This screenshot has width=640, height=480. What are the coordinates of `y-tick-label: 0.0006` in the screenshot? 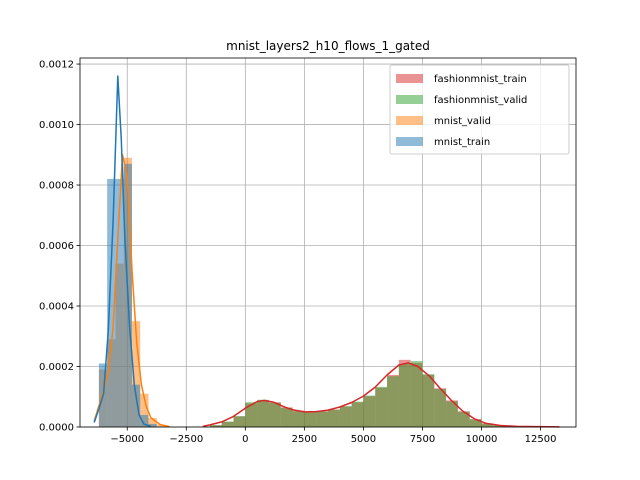 It's located at (56, 246).